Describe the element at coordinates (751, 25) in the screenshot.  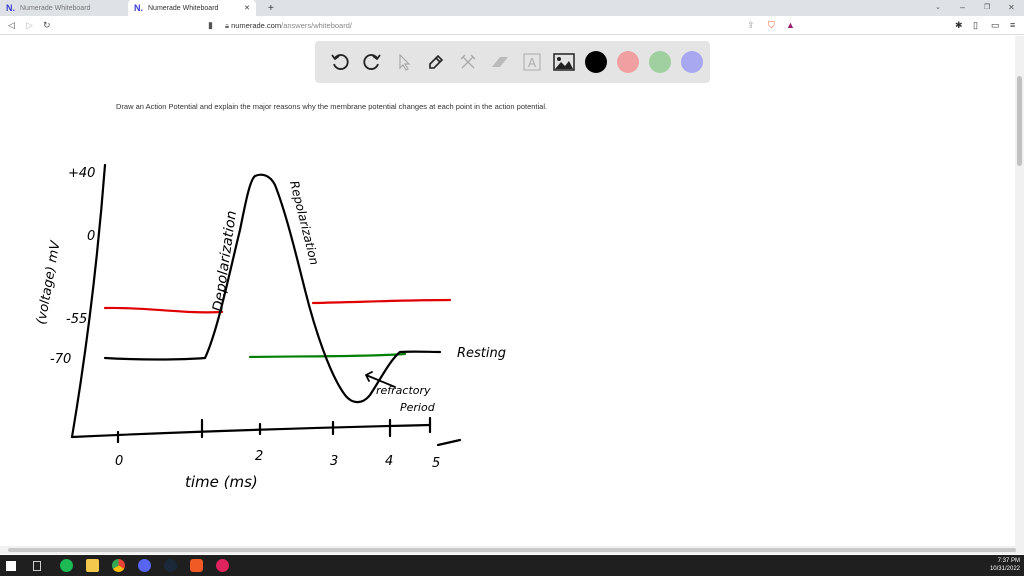
I see `share-icon: ⇪` at that location.